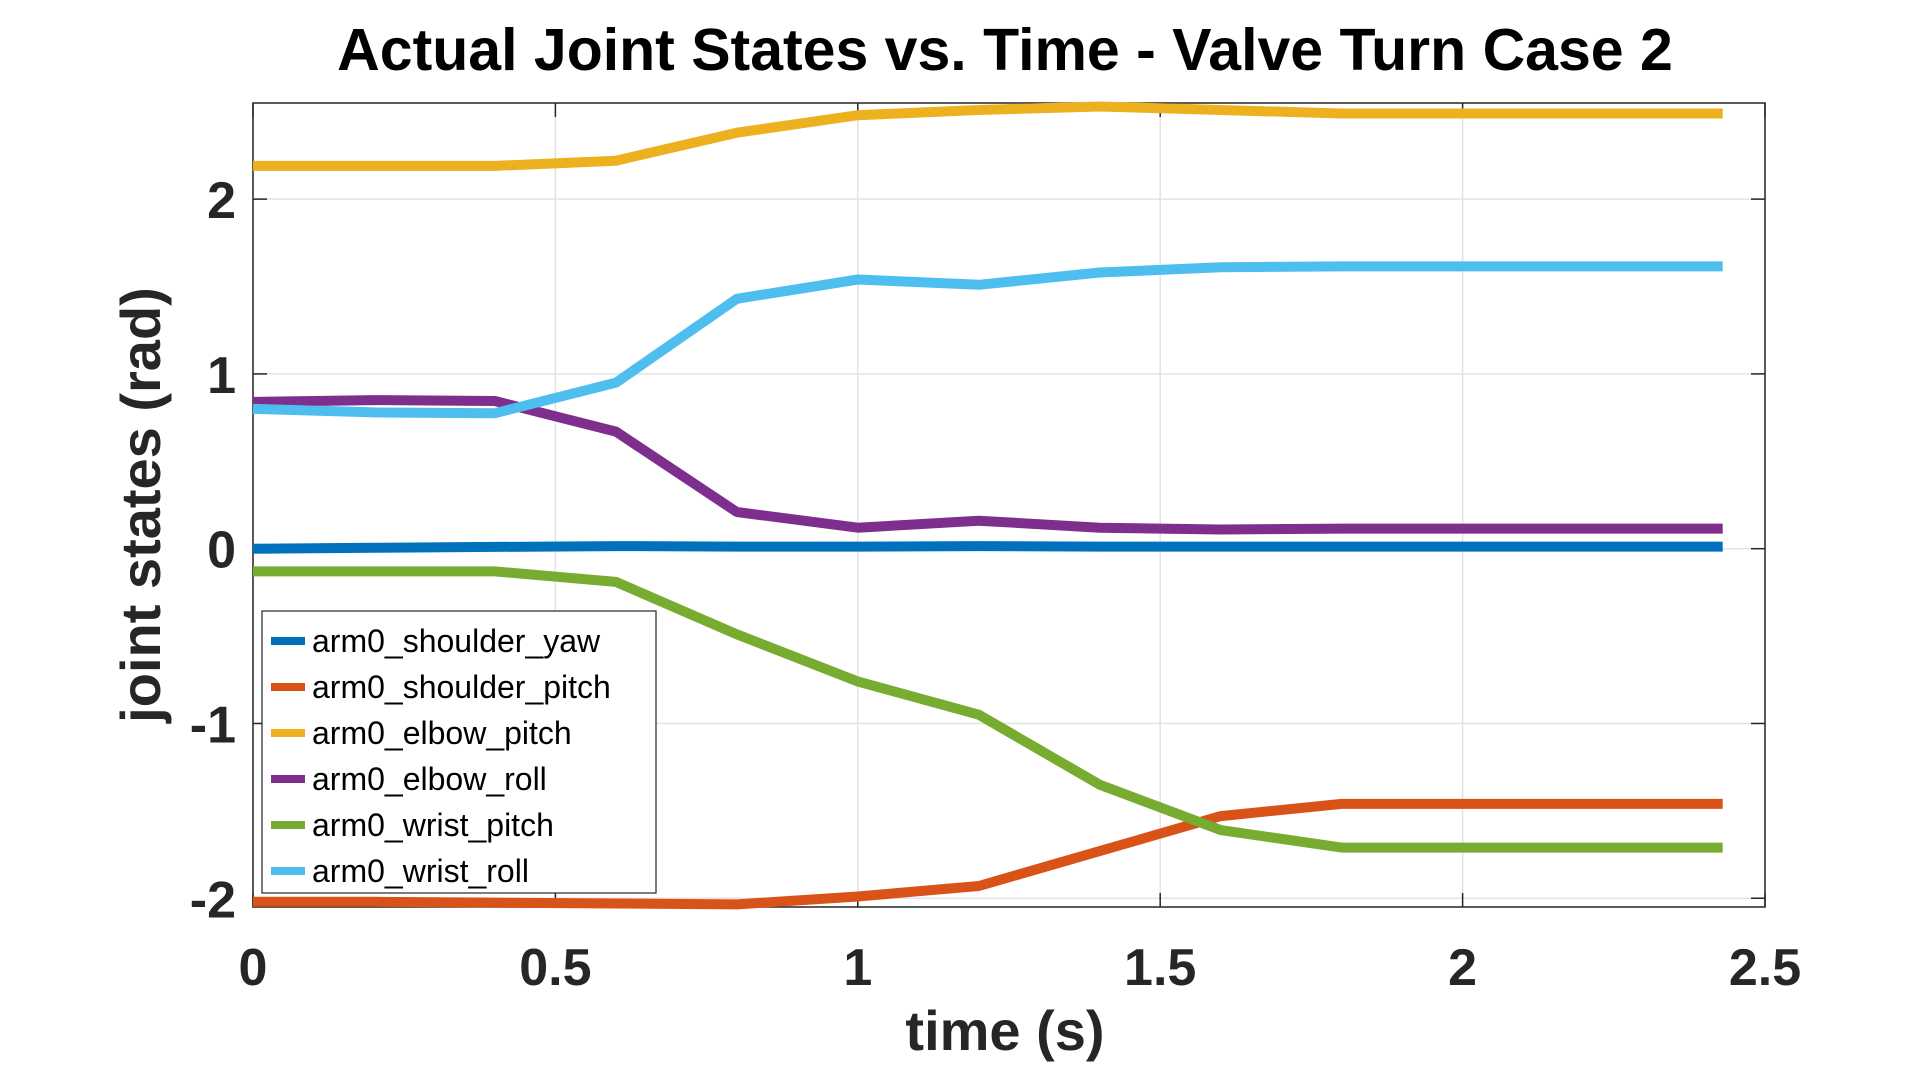 The width and height of the screenshot is (1920, 1075). Describe the element at coordinates (988, 854) in the screenshot. I see `series-line-arm0-shoulder-pitch` at that location.